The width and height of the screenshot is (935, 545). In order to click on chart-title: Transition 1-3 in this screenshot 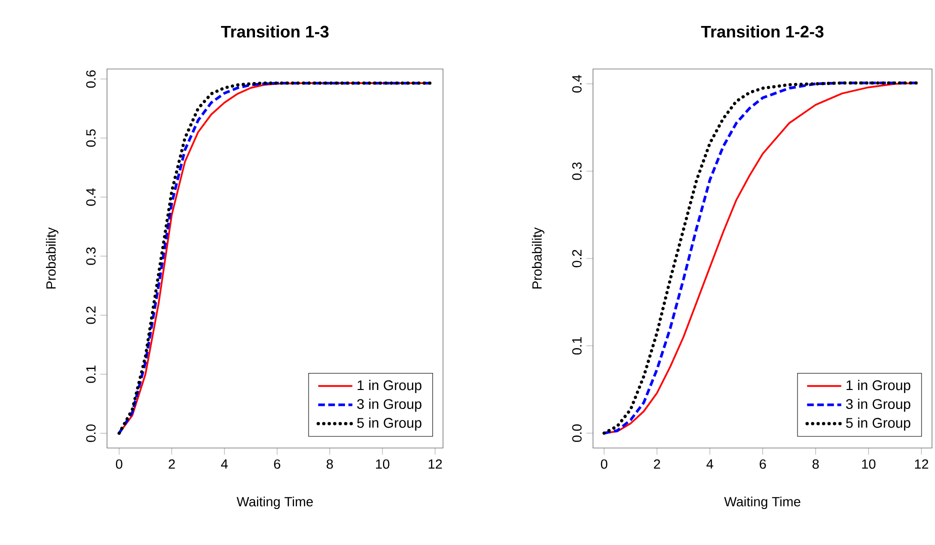, I will do `click(275, 31)`.